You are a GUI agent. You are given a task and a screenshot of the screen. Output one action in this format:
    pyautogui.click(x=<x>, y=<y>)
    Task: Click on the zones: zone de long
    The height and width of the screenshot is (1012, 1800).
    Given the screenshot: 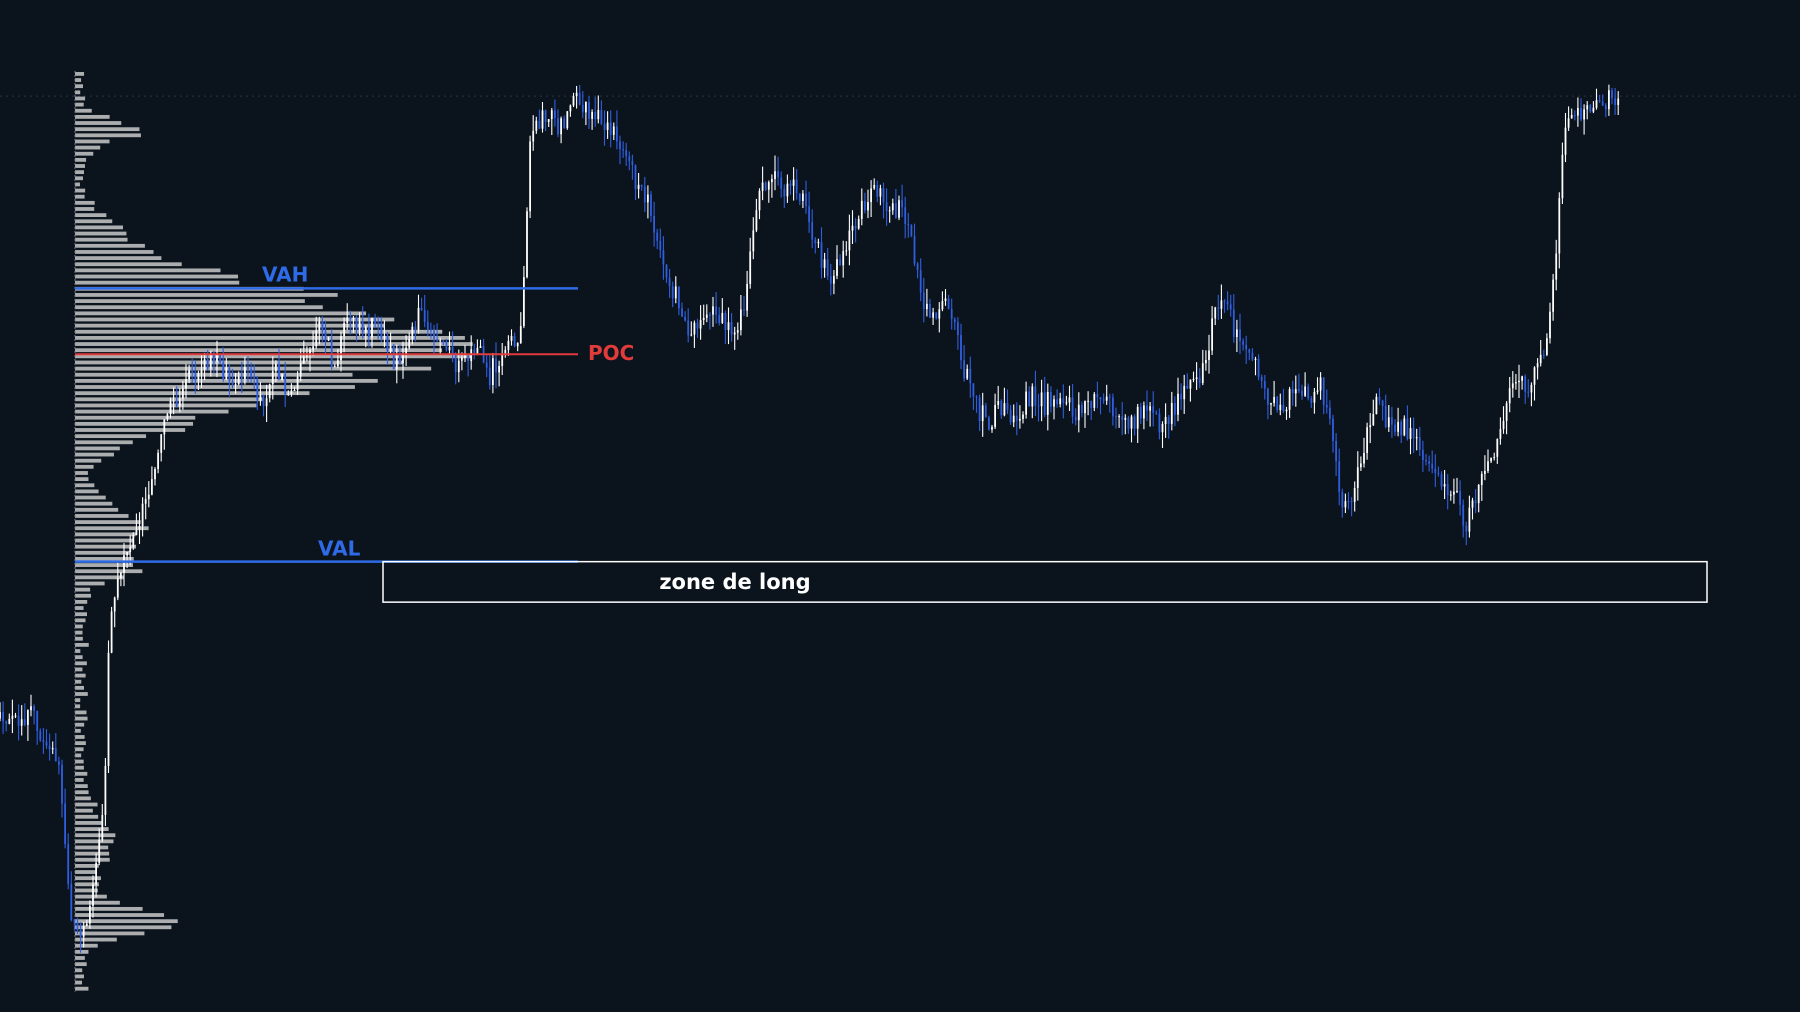 What is the action you would take?
    pyautogui.click(x=1045, y=581)
    